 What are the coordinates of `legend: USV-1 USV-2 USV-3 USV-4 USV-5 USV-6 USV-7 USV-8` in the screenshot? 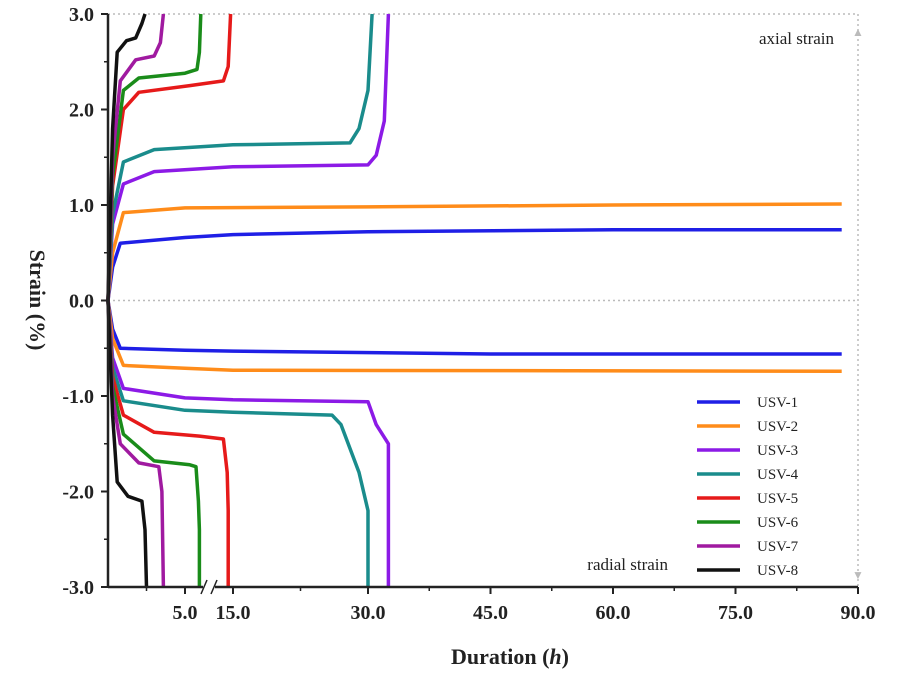 It's located at (748, 487).